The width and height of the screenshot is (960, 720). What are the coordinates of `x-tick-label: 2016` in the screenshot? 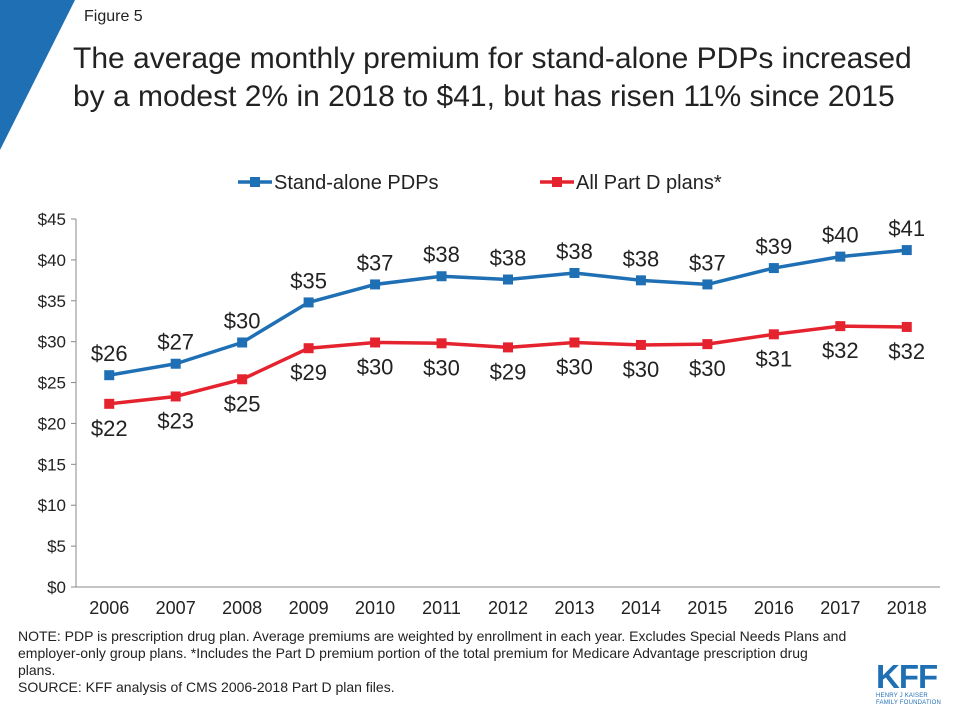 It's located at (774, 608).